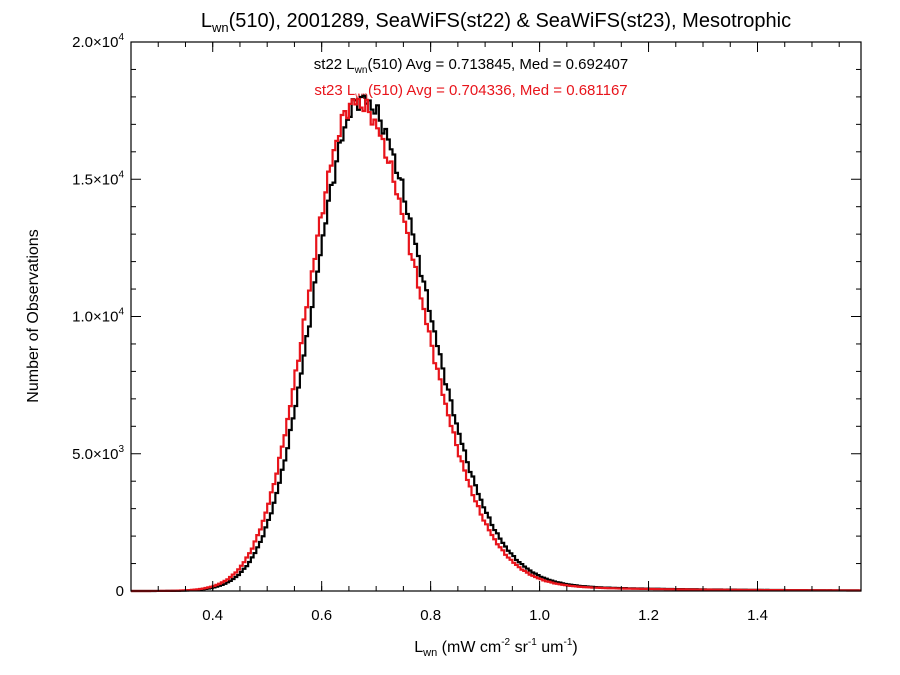  Describe the element at coordinates (485, 615) in the screenshot. I see `x-tick-labels: 0.4 0.6 0.8 1.0 1.2 1.4` at that location.